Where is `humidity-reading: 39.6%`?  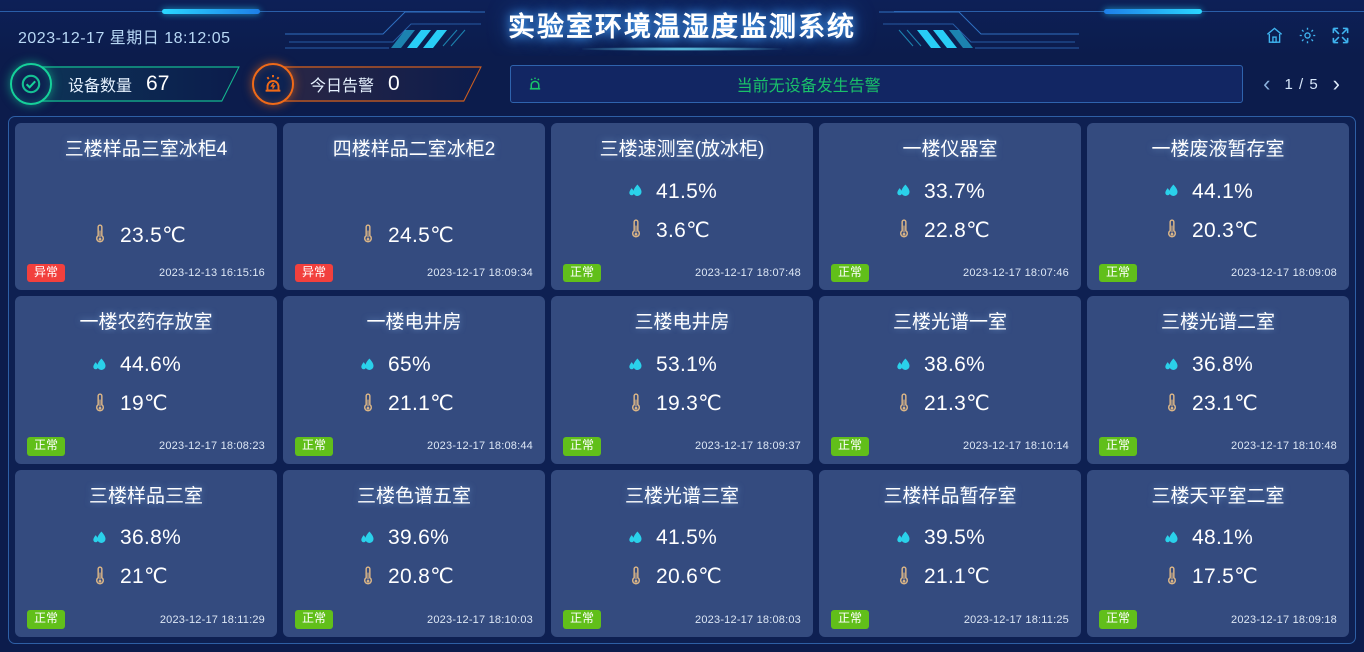
humidity-reading: 39.6% is located at coordinates (414, 538).